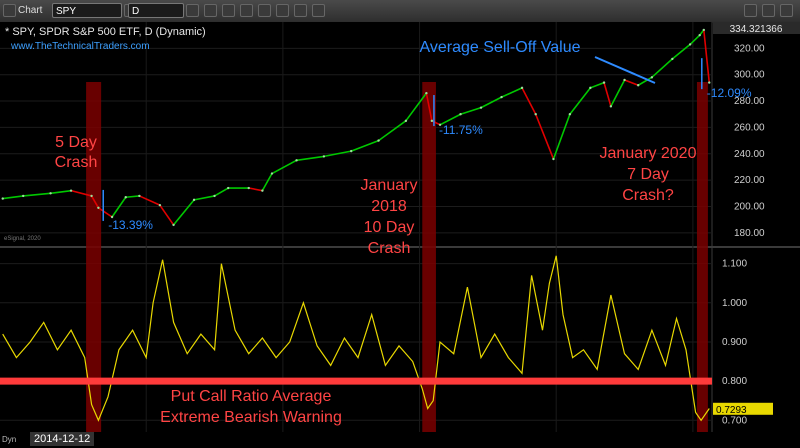 The height and width of the screenshot is (448, 800). Describe the element at coordinates (264, 10) in the screenshot. I see `cursor-icon` at that location.